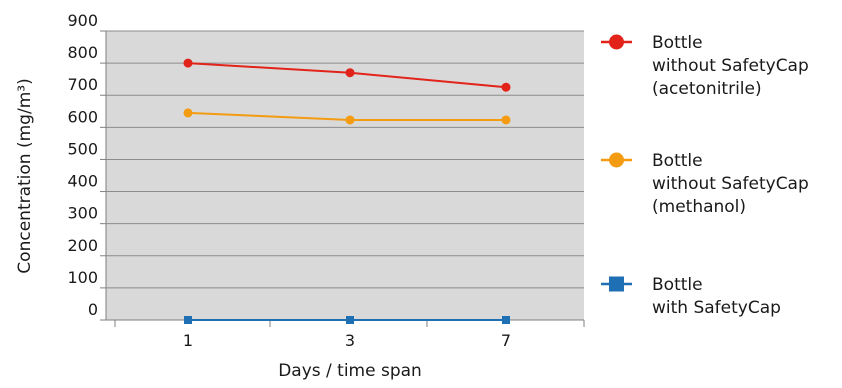 Image resolution: width=842 pixels, height=388 pixels. What do you see at coordinates (82, 52) in the screenshot?
I see `y-tick-label: 800` at bounding box center [82, 52].